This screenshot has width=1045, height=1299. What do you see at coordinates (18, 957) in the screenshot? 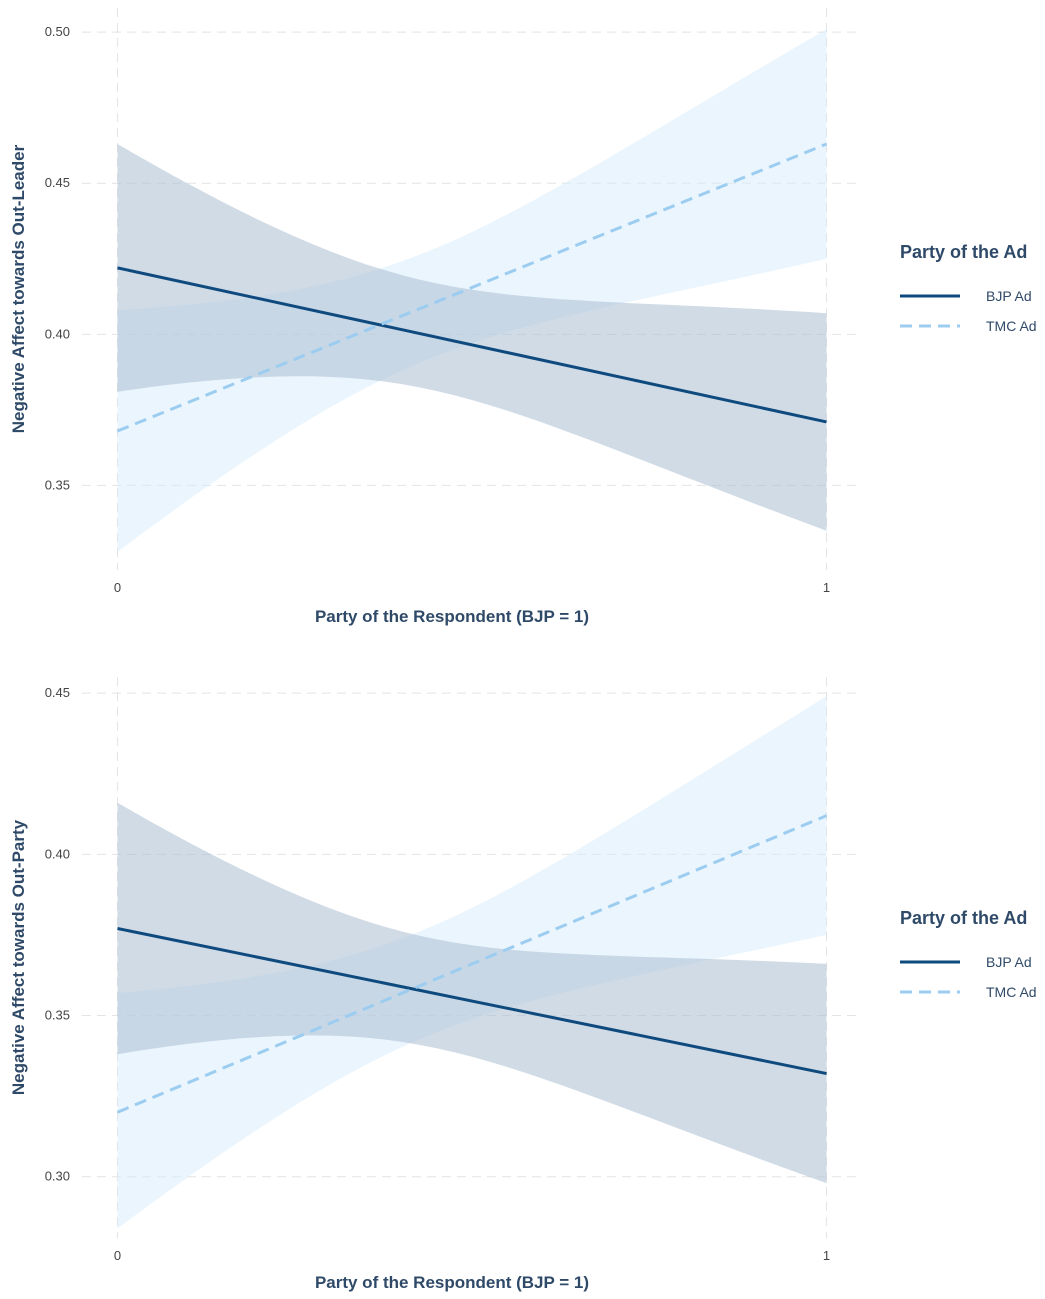
I see `y-axis-title: Negative Affect towards Out-Party` at bounding box center [18, 957].